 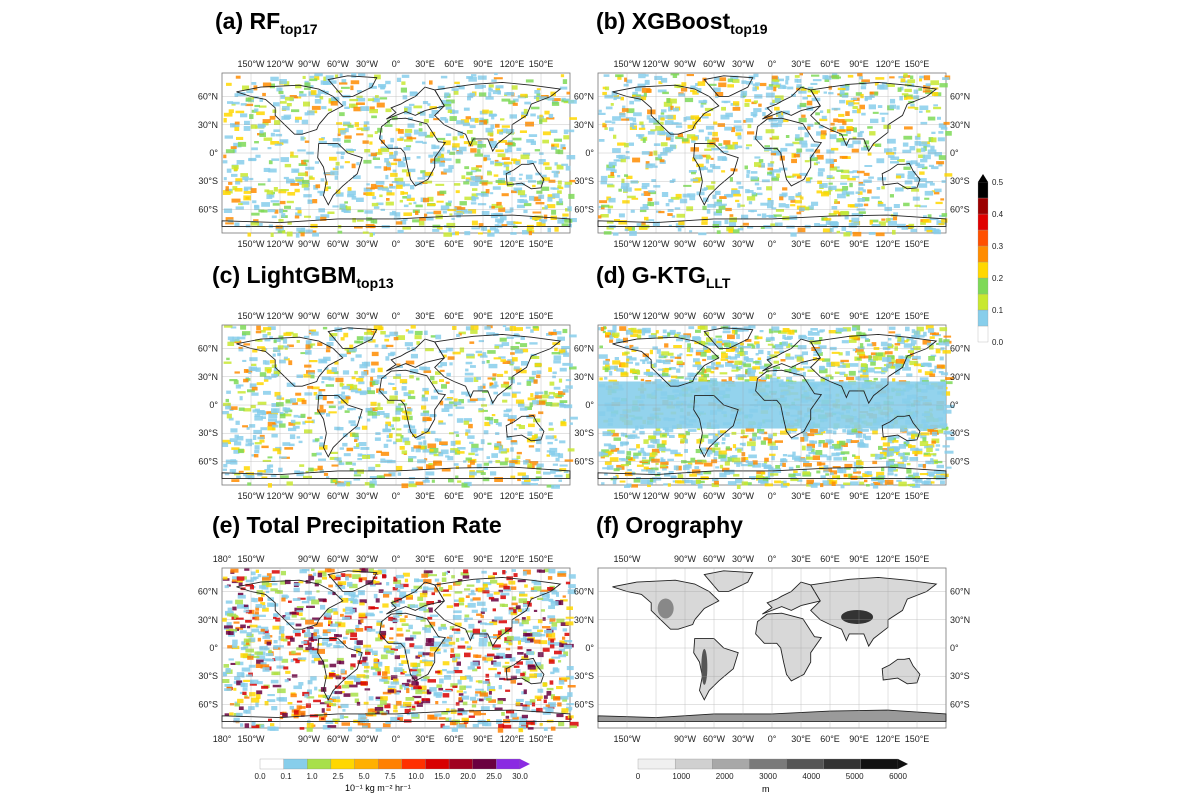 What do you see at coordinates (960, 377) in the screenshot?
I see `right-lat-label: 30°N` at bounding box center [960, 377].